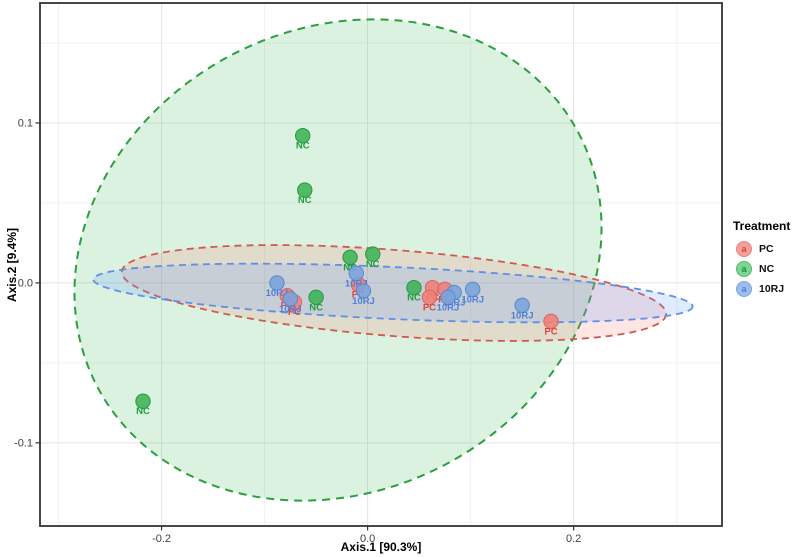 The width and height of the screenshot is (800, 557). Describe the element at coordinates (25, 283) in the screenshot. I see `y-tick-label: 0.0` at that location.